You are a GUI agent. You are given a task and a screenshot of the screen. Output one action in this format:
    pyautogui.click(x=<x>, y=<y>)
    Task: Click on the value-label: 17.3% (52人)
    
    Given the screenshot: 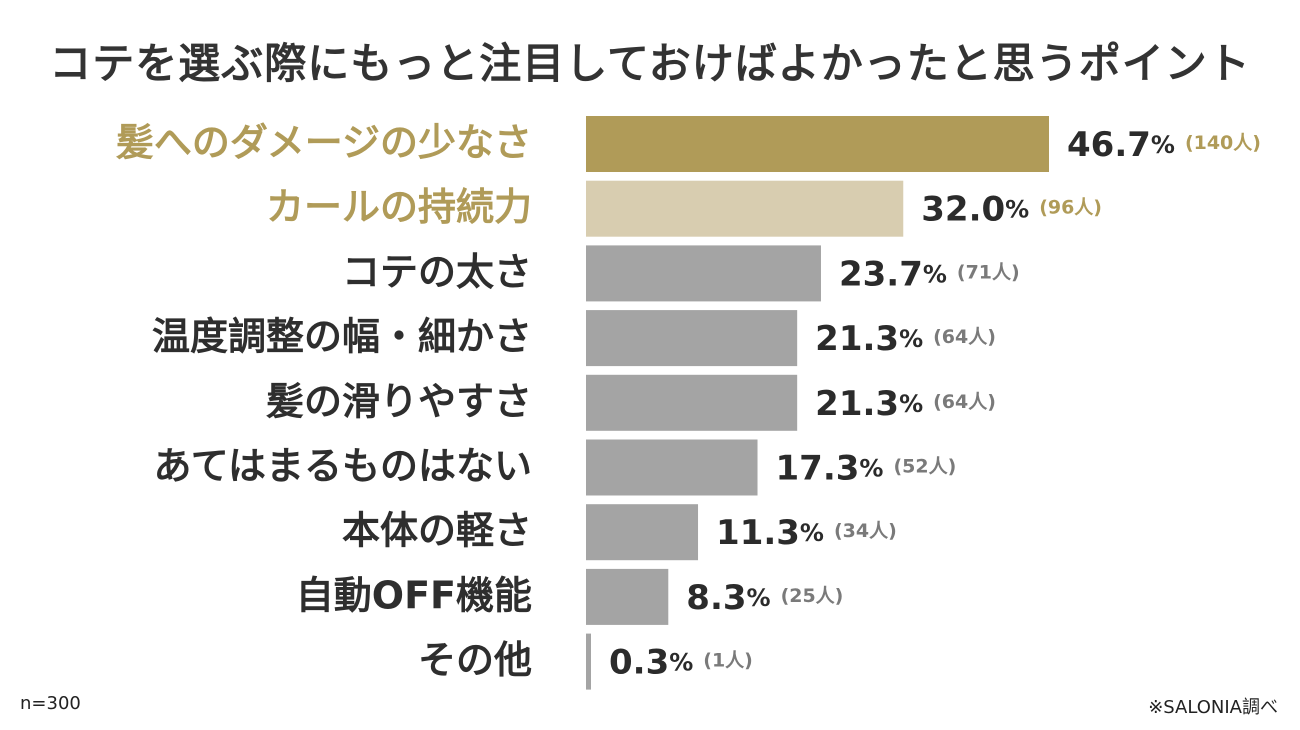 What is the action you would take?
    pyautogui.click(x=866, y=468)
    